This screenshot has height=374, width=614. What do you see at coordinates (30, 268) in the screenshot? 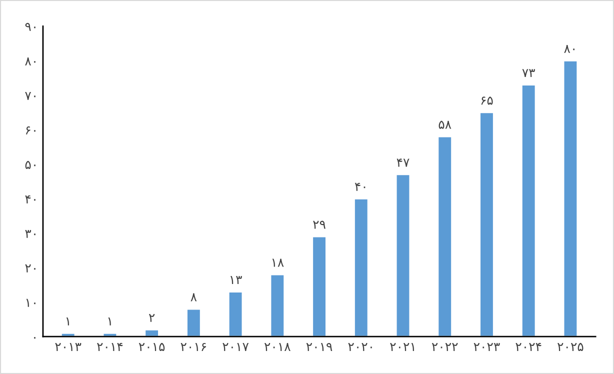
I see `y-tick-label: ۲۰` at bounding box center [30, 268].